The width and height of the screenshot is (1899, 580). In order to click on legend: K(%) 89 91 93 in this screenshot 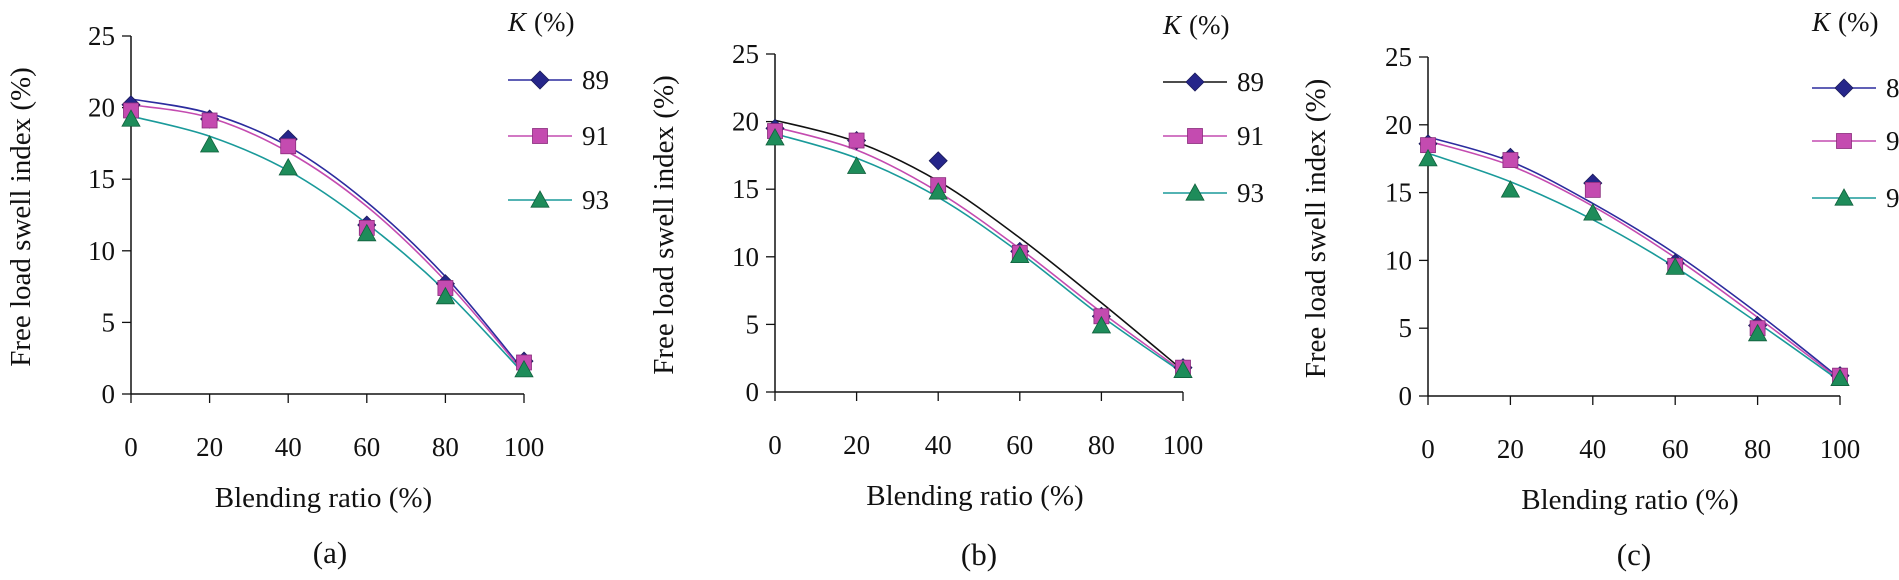, I will do `click(1855, 110)`.